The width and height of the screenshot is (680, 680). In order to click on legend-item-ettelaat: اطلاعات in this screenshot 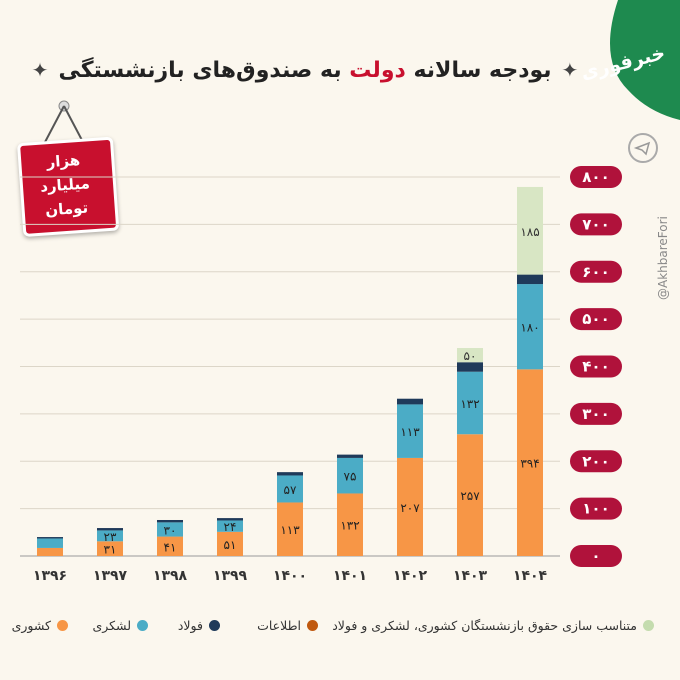, I will do `click(287, 625)`.